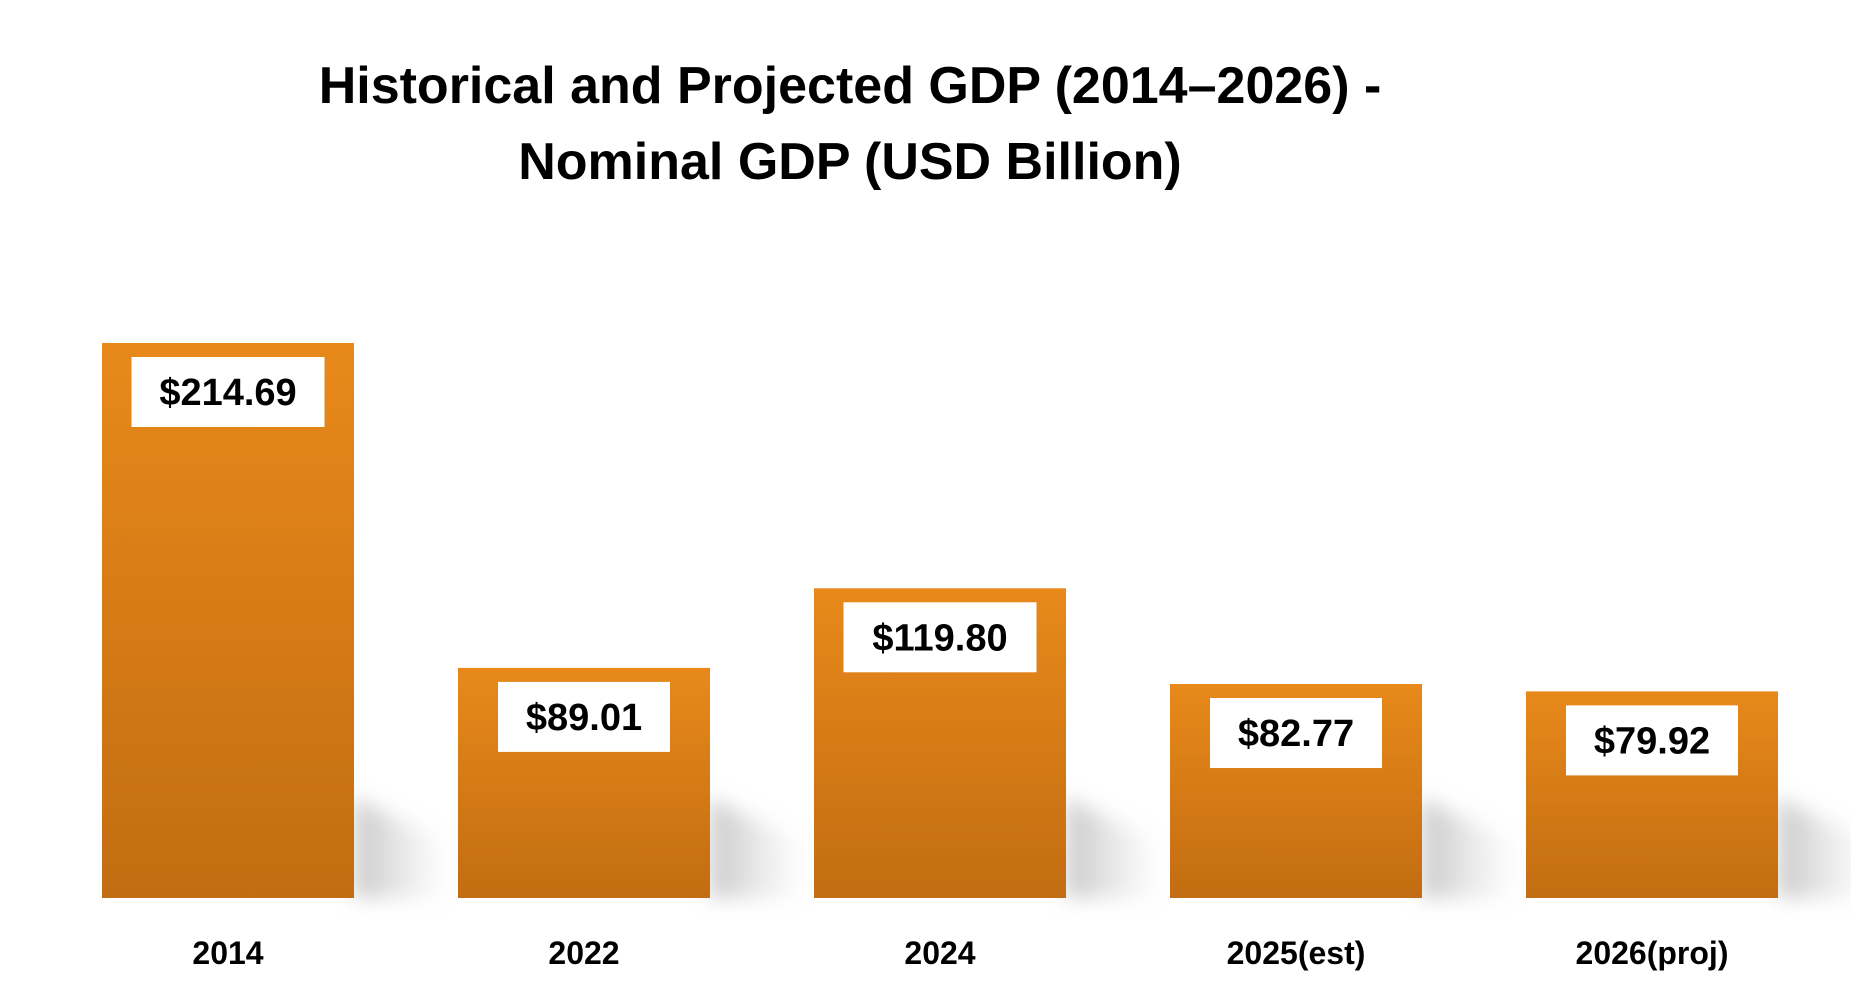 The image size is (1851, 990). Describe the element at coordinates (227, 953) in the screenshot. I see `x-tick-label: 2014` at that location.